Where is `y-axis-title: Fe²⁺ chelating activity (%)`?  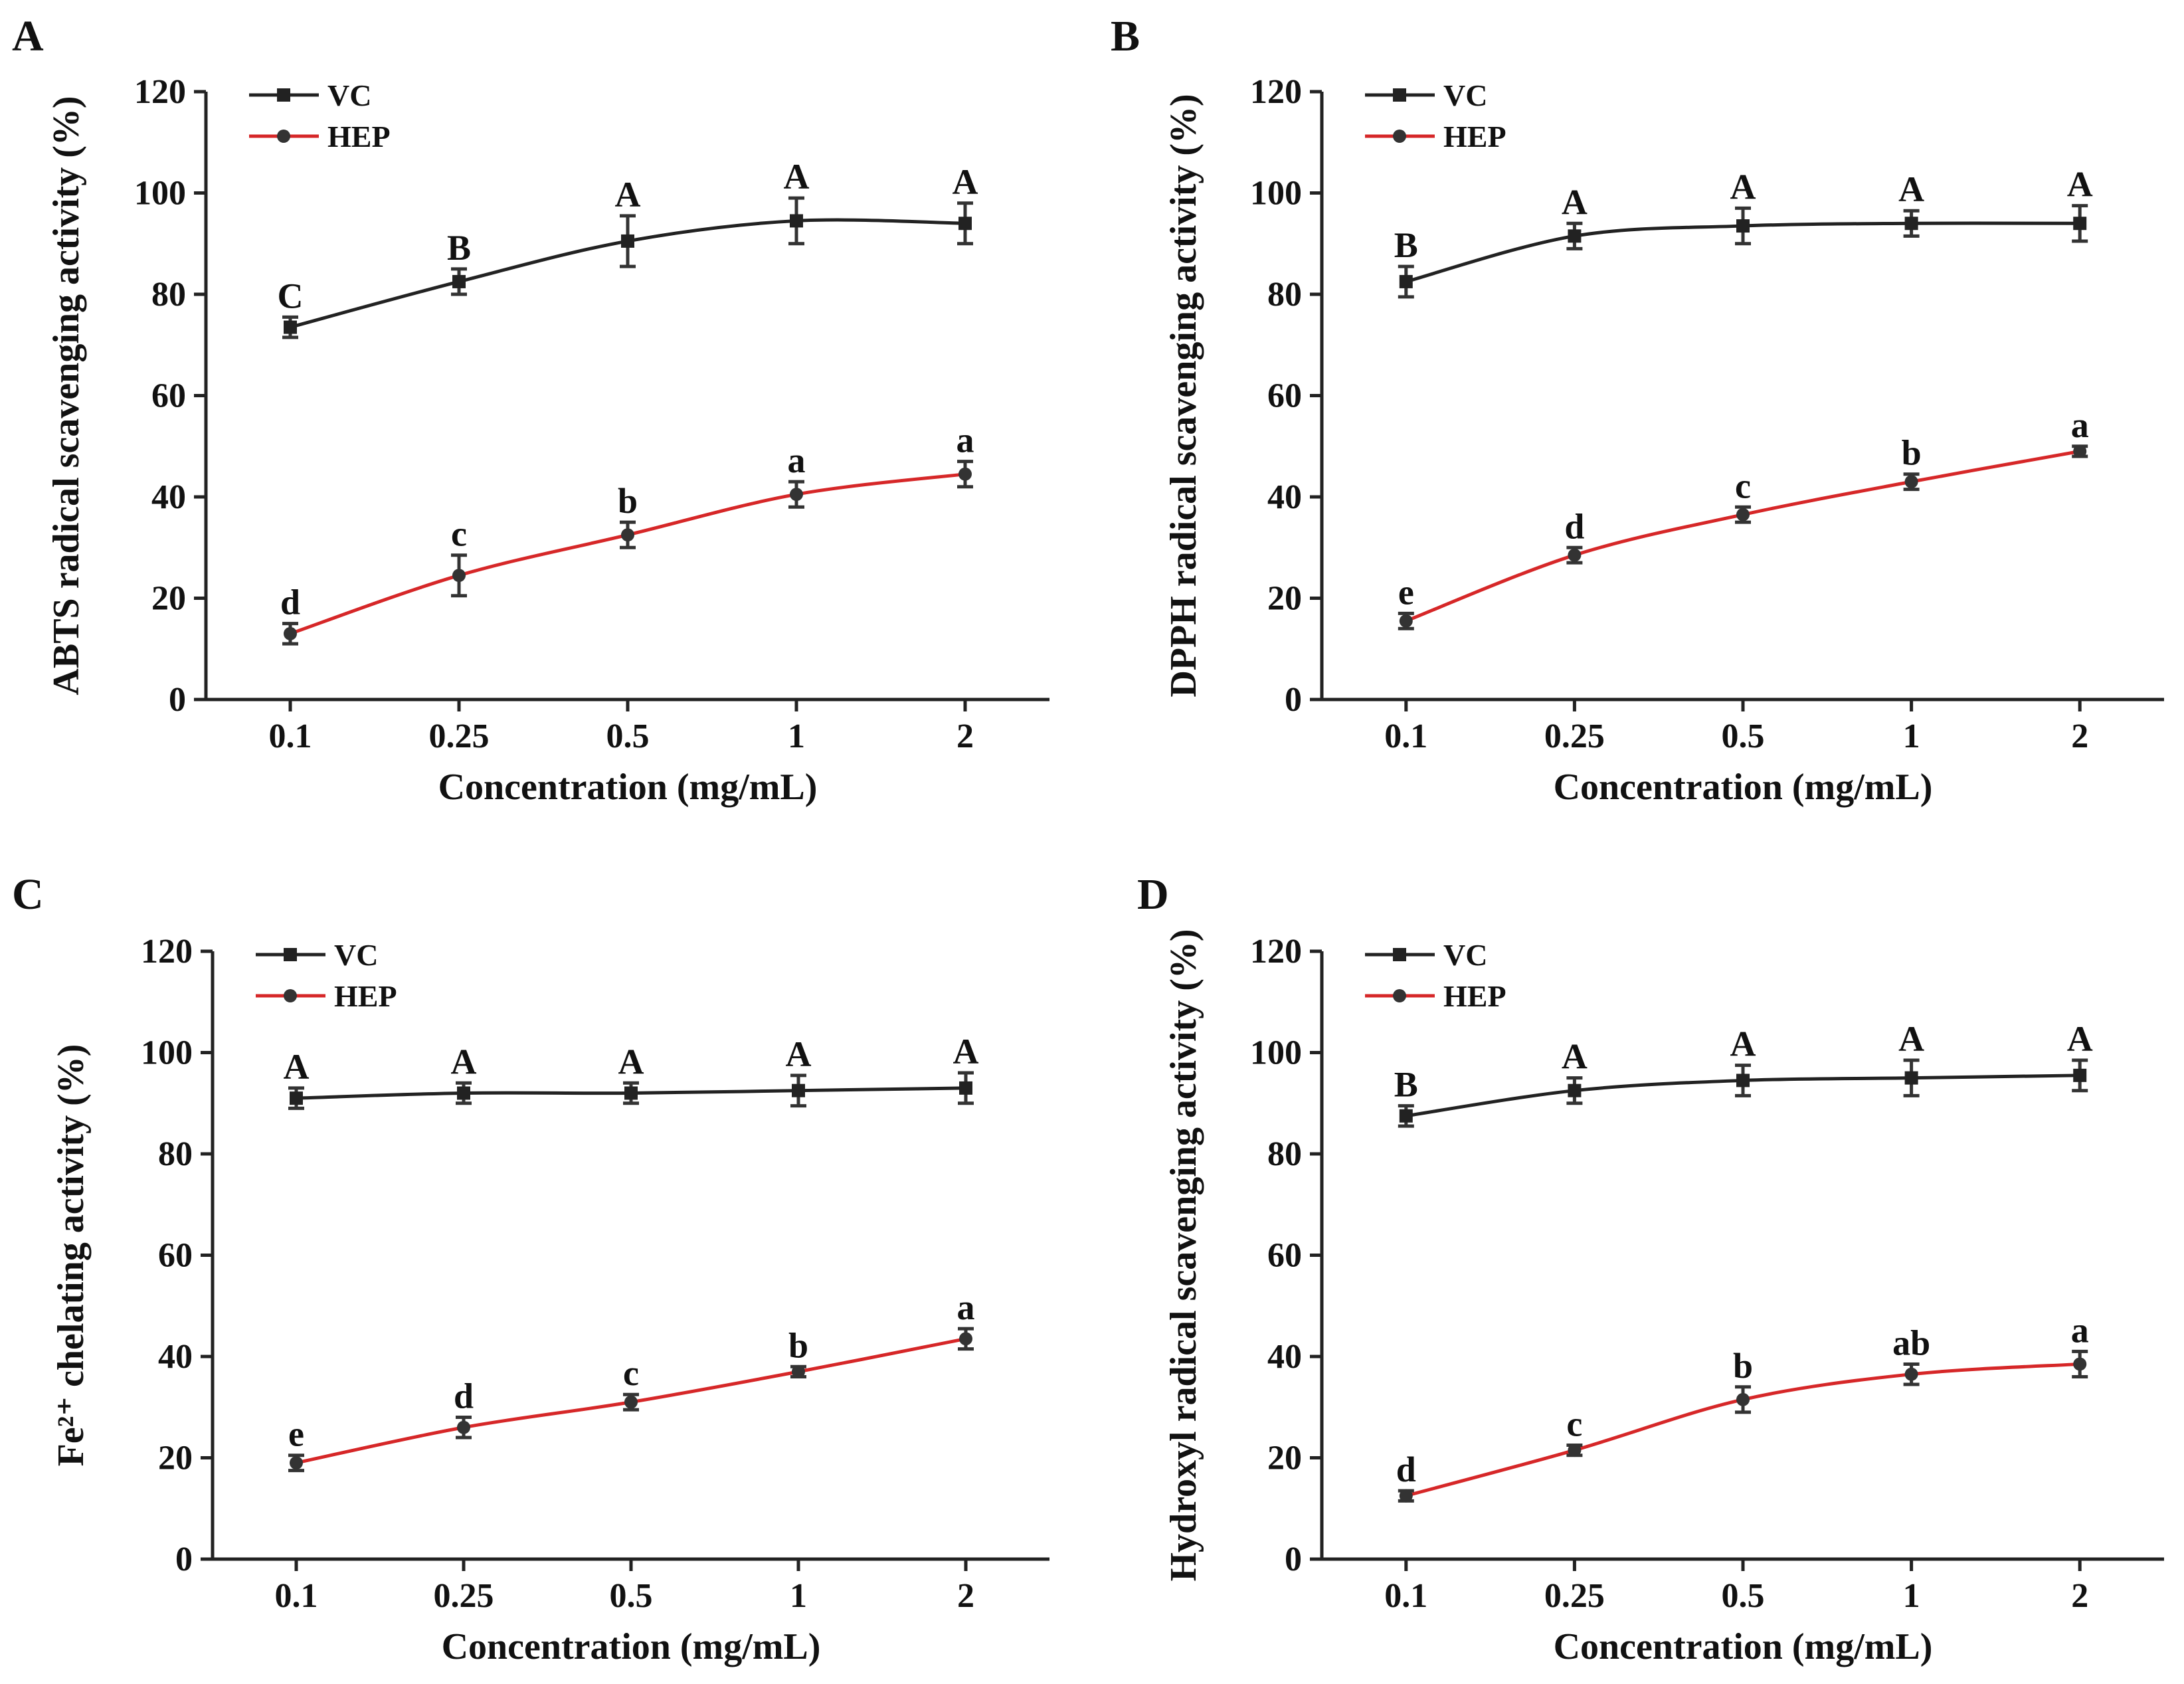
y-axis-title: Fe²⁺ chelating activity (%) is located at coordinates (71, 1256).